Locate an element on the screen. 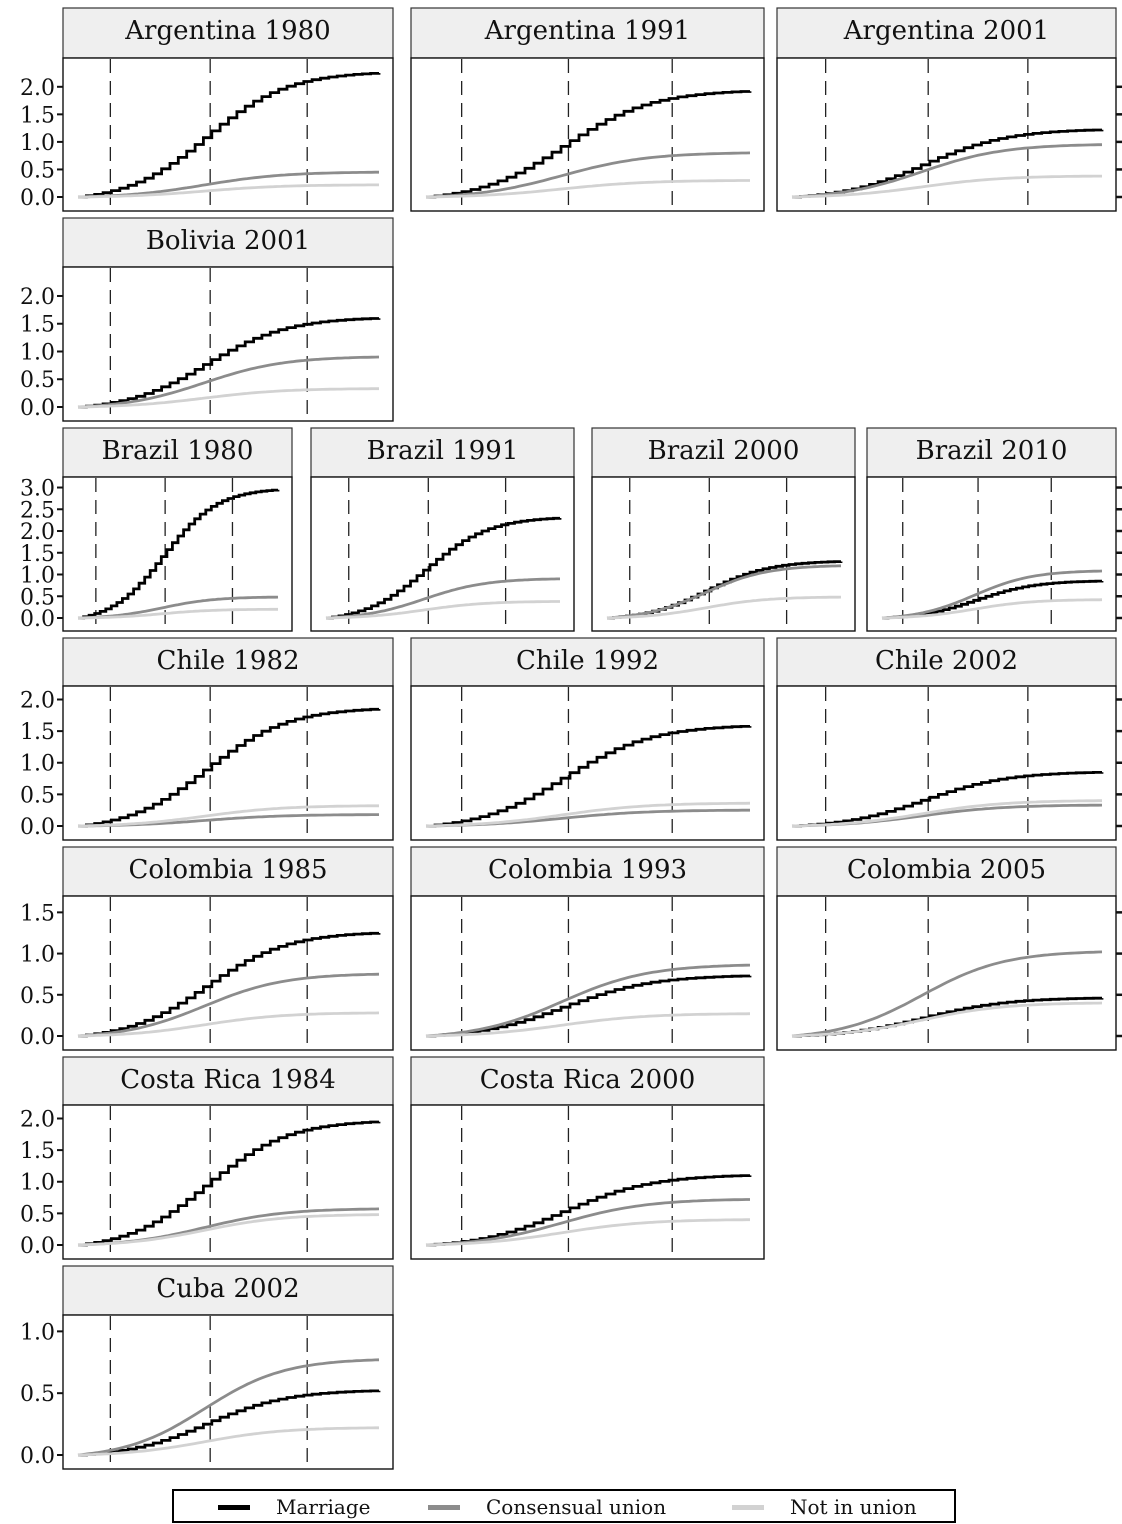 This screenshot has height=1524, width=1122. panel-title: Cuba 2002 is located at coordinates (227, 1289).